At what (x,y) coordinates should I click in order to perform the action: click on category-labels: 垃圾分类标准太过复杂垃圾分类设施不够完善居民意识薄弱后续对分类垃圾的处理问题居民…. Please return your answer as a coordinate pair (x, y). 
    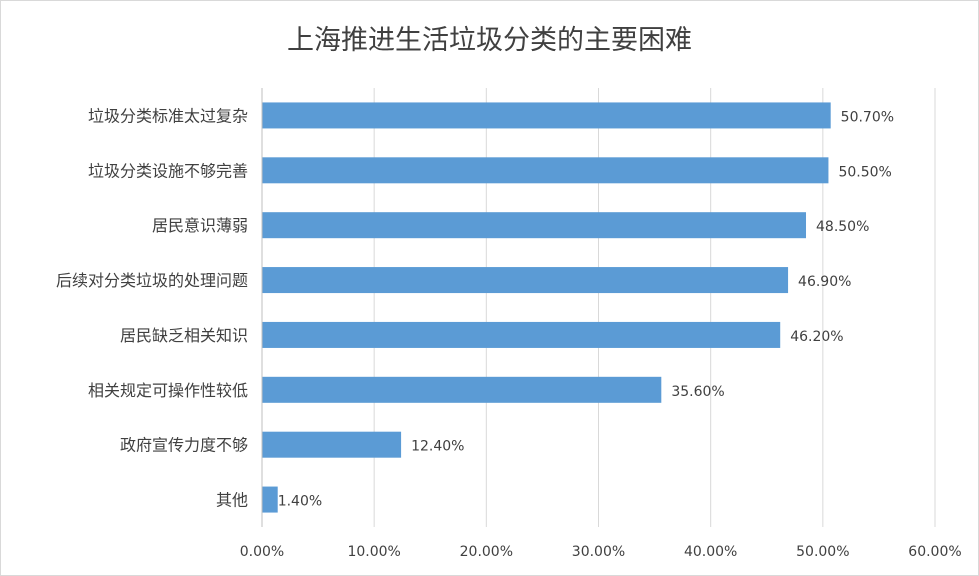
    Looking at the image, I should click on (152, 307).